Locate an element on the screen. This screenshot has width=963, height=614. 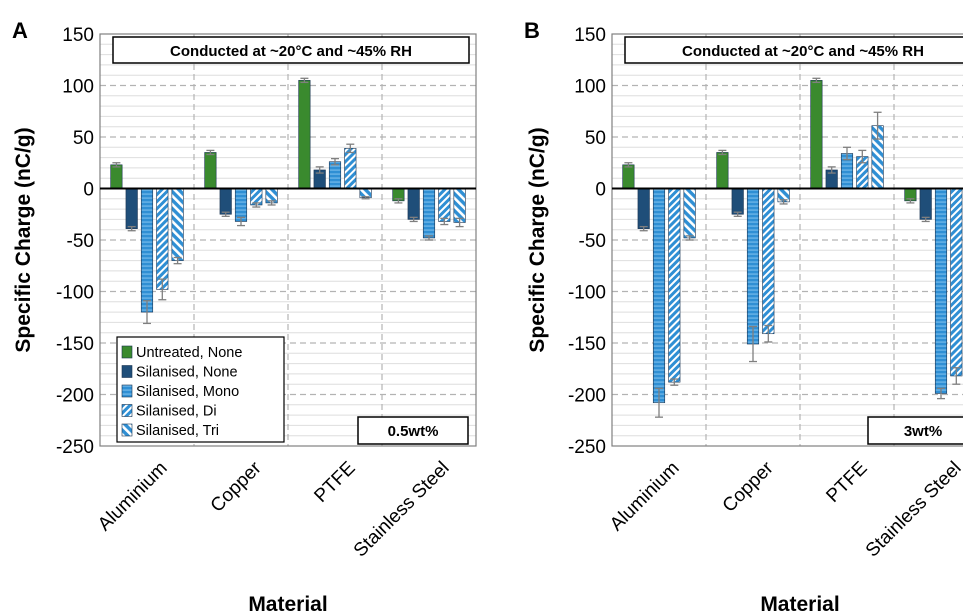
concentration-label: 0.5wt% is located at coordinates (413, 431).